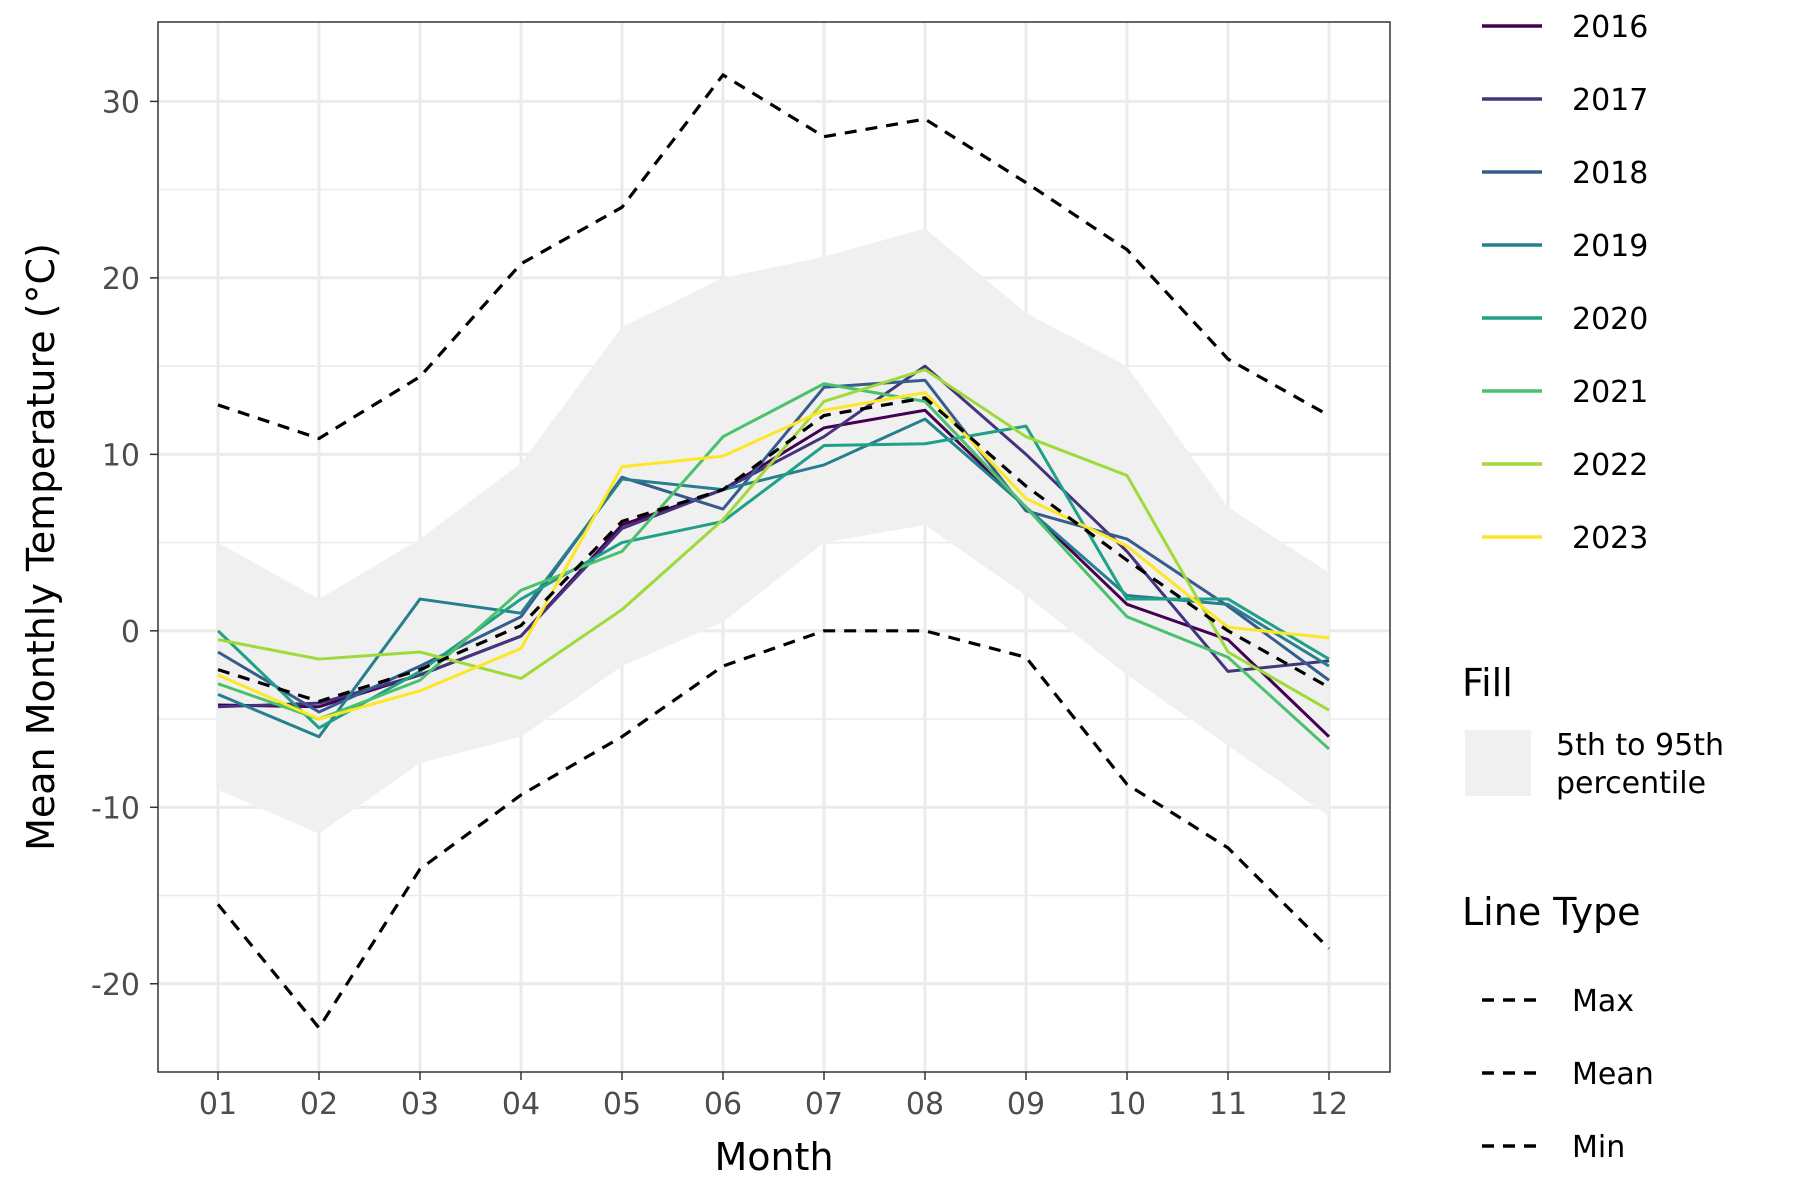 The height and width of the screenshot is (1200, 1800). I want to click on y-tick-label: 0, so click(130, 632).